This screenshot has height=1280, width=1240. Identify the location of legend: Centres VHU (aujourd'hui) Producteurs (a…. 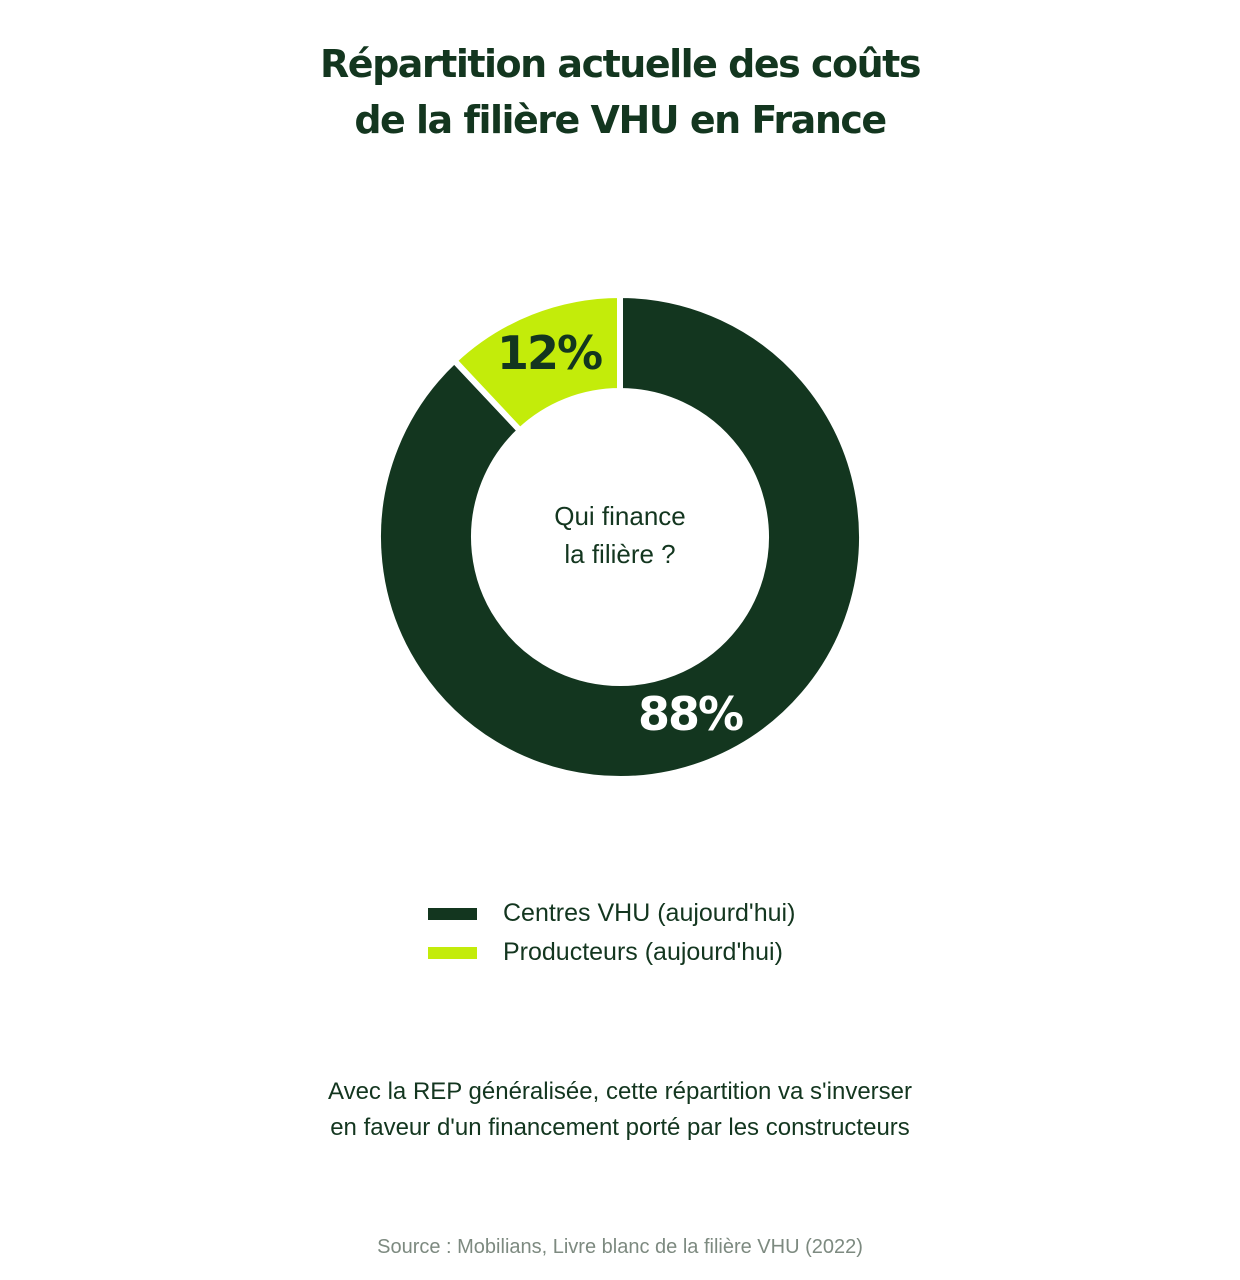
(678, 933).